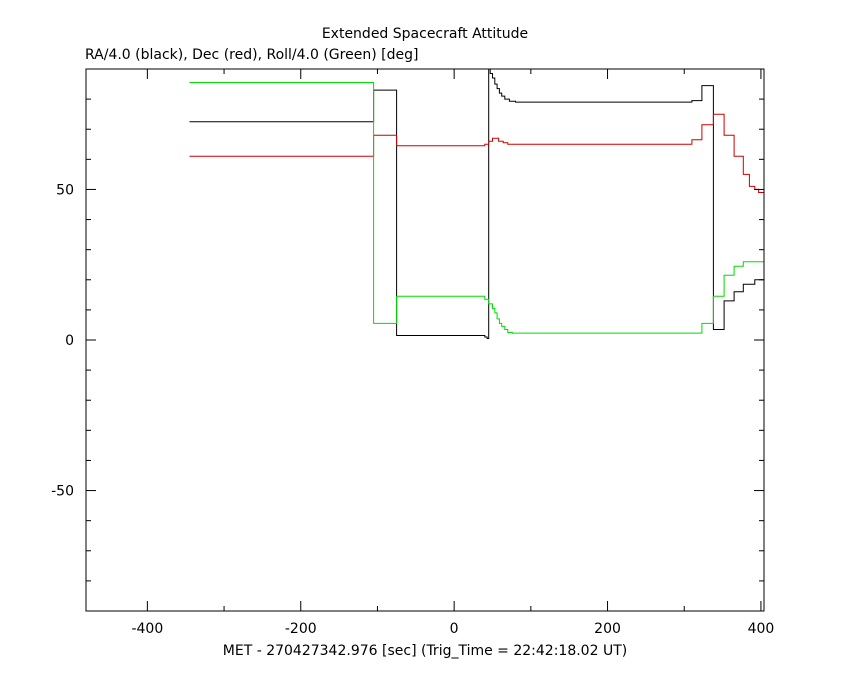 This screenshot has width=850, height=680. Describe the element at coordinates (65, 190) in the screenshot. I see `y-tick-label: 50` at that location.